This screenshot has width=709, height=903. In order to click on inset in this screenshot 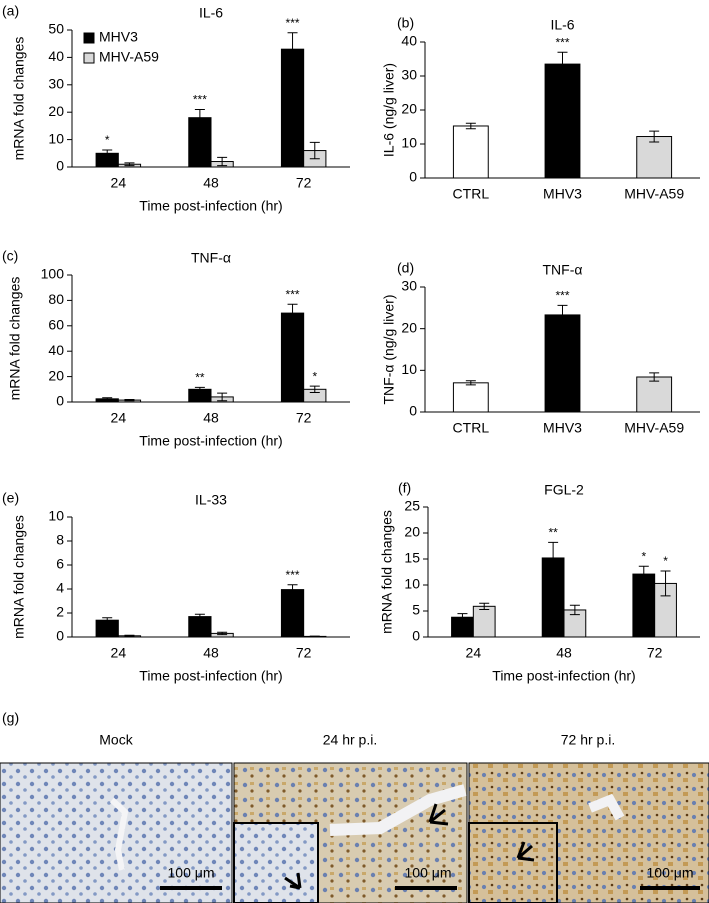, I will do `click(276, 862)`.